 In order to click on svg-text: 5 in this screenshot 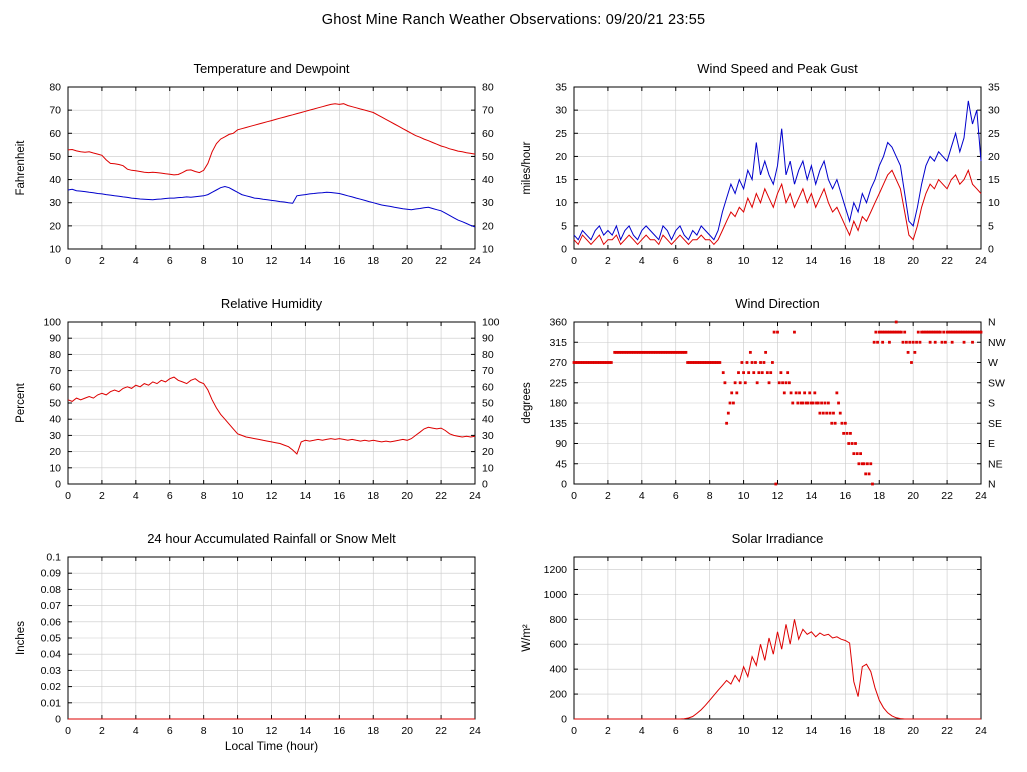, I will do `click(991, 226)`.